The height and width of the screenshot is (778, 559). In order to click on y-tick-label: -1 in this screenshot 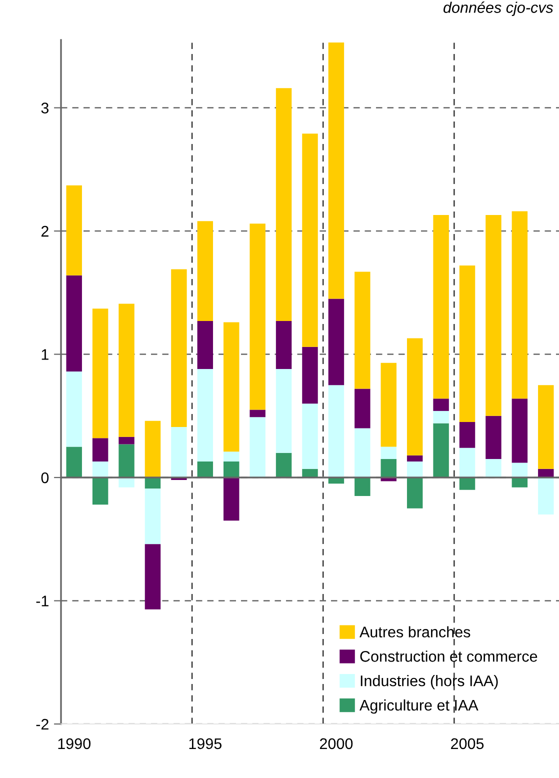, I will do `click(42, 601)`.